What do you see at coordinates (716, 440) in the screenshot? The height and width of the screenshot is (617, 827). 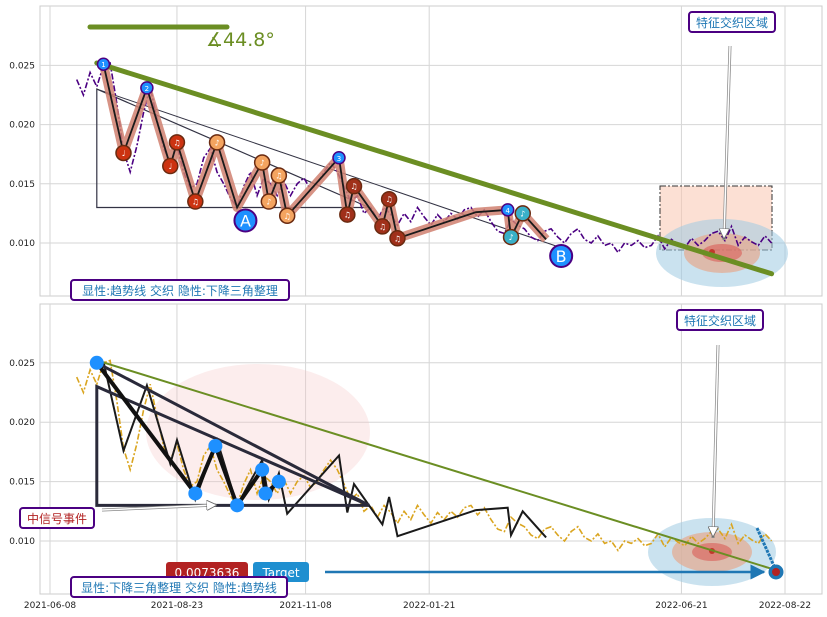 I see `bottom-zone-pointer-inner` at bounding box center [716, 440].